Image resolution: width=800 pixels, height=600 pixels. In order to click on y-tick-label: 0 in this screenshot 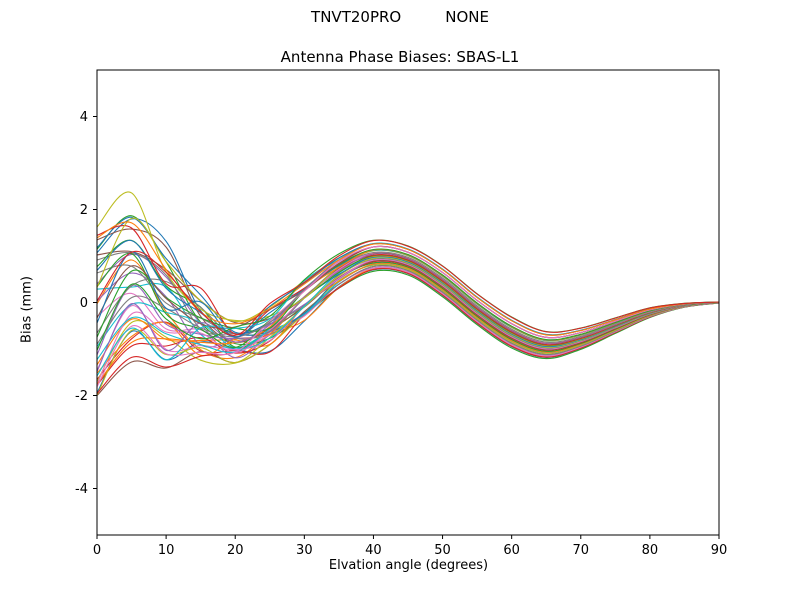, I will do `click(84, 303)`.